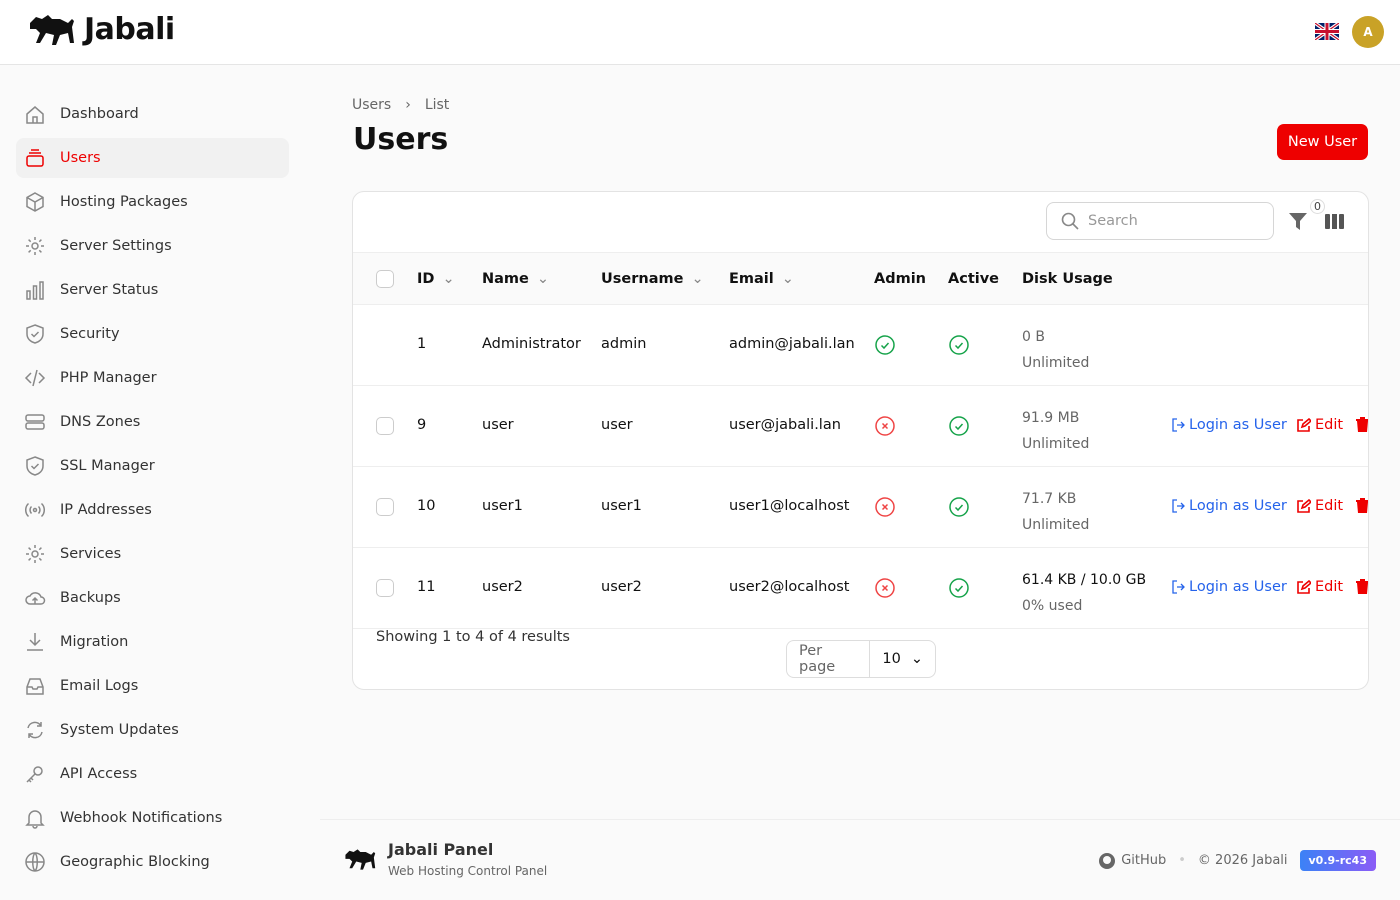 This screenshot has width=1400, height=900. Describe the element at coordinates (141, 818) in the screenshot. I see `sidebar-item-label: Webhook Notifications` at that location.